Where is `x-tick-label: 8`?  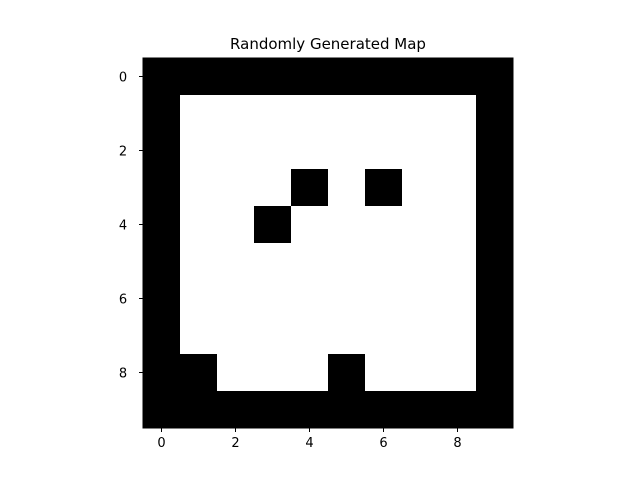 x-tick-label: 8 is located at coordinates (457, 443).